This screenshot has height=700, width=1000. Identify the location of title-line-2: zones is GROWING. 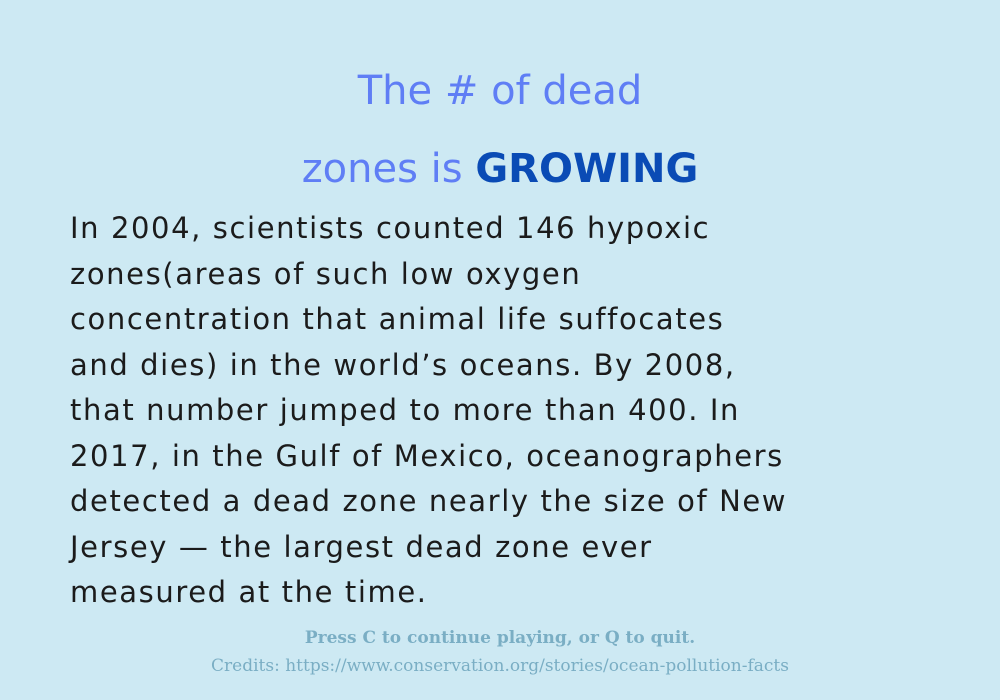
(500, 169).